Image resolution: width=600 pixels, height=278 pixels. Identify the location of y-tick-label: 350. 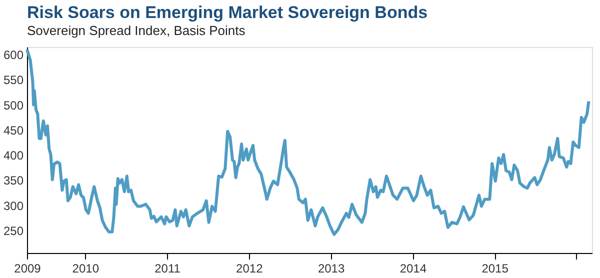
(13, 181).